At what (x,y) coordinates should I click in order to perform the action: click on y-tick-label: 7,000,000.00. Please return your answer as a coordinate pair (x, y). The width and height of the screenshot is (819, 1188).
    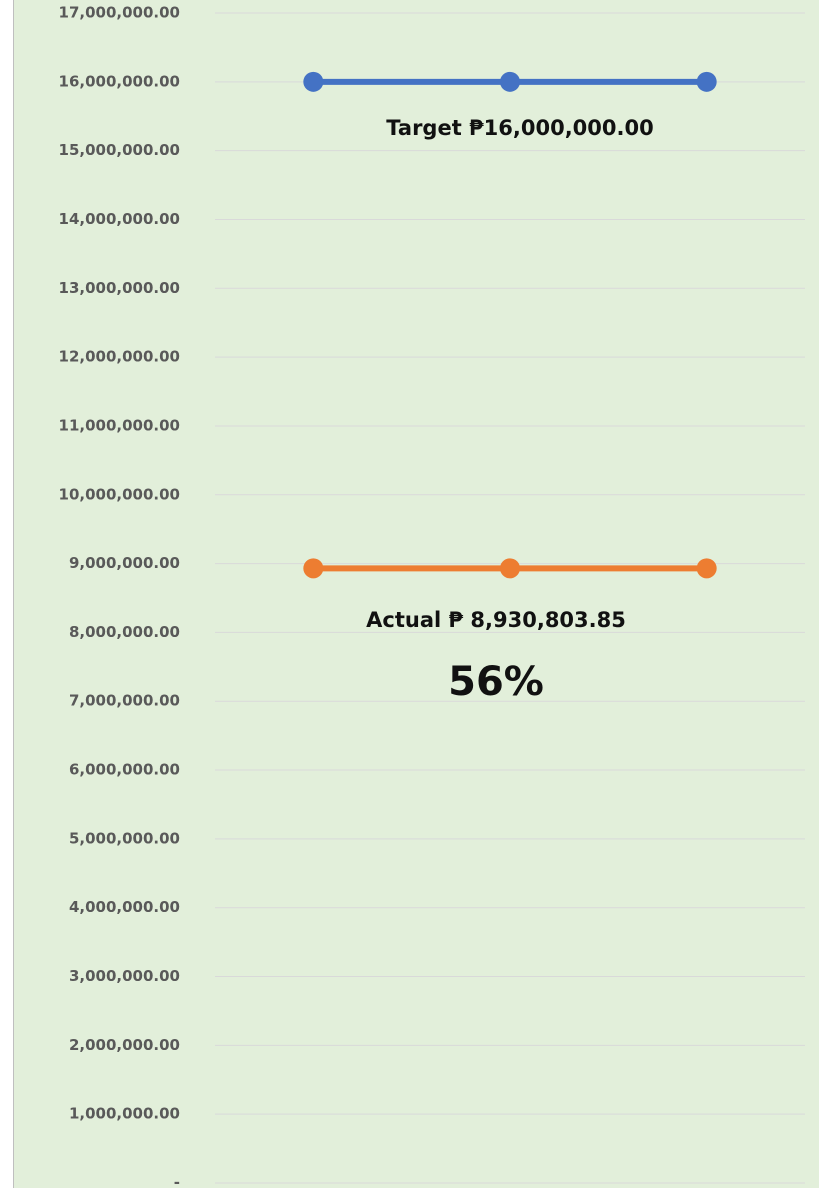
    Looking at the image, I should click on (124, 701).